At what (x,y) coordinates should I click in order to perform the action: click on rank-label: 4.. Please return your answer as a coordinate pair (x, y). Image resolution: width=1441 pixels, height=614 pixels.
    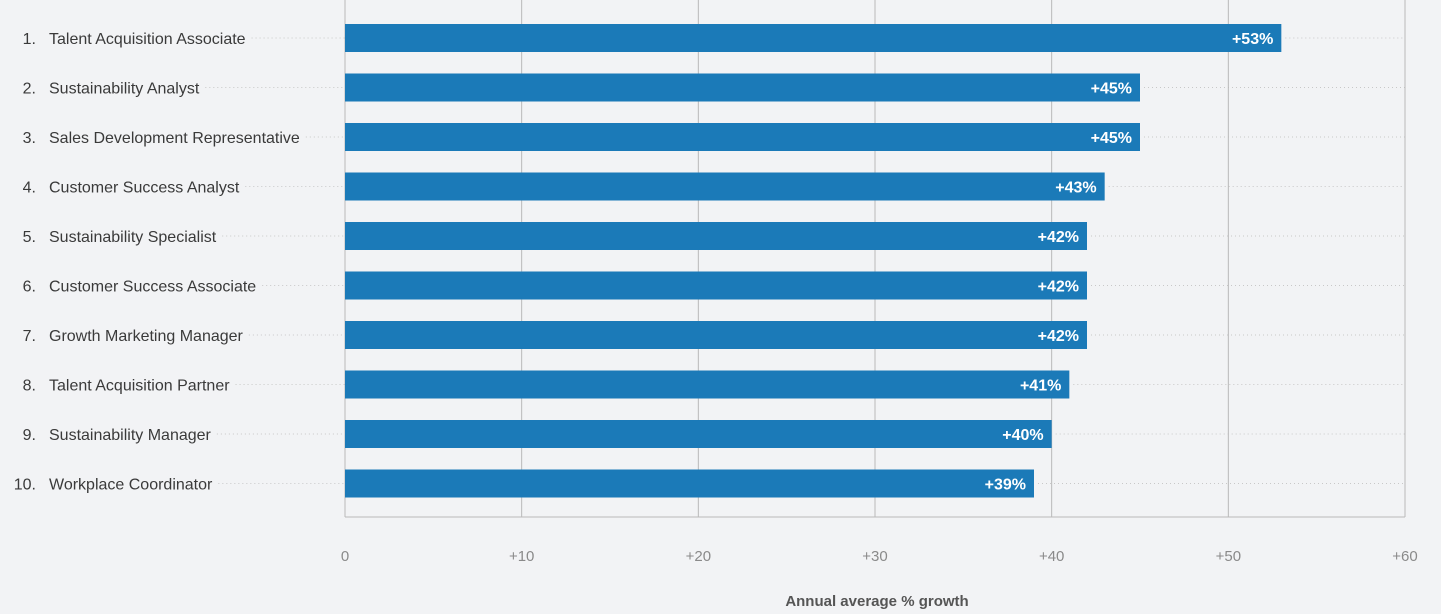
    Looking at the image, I should click on (29, 188).